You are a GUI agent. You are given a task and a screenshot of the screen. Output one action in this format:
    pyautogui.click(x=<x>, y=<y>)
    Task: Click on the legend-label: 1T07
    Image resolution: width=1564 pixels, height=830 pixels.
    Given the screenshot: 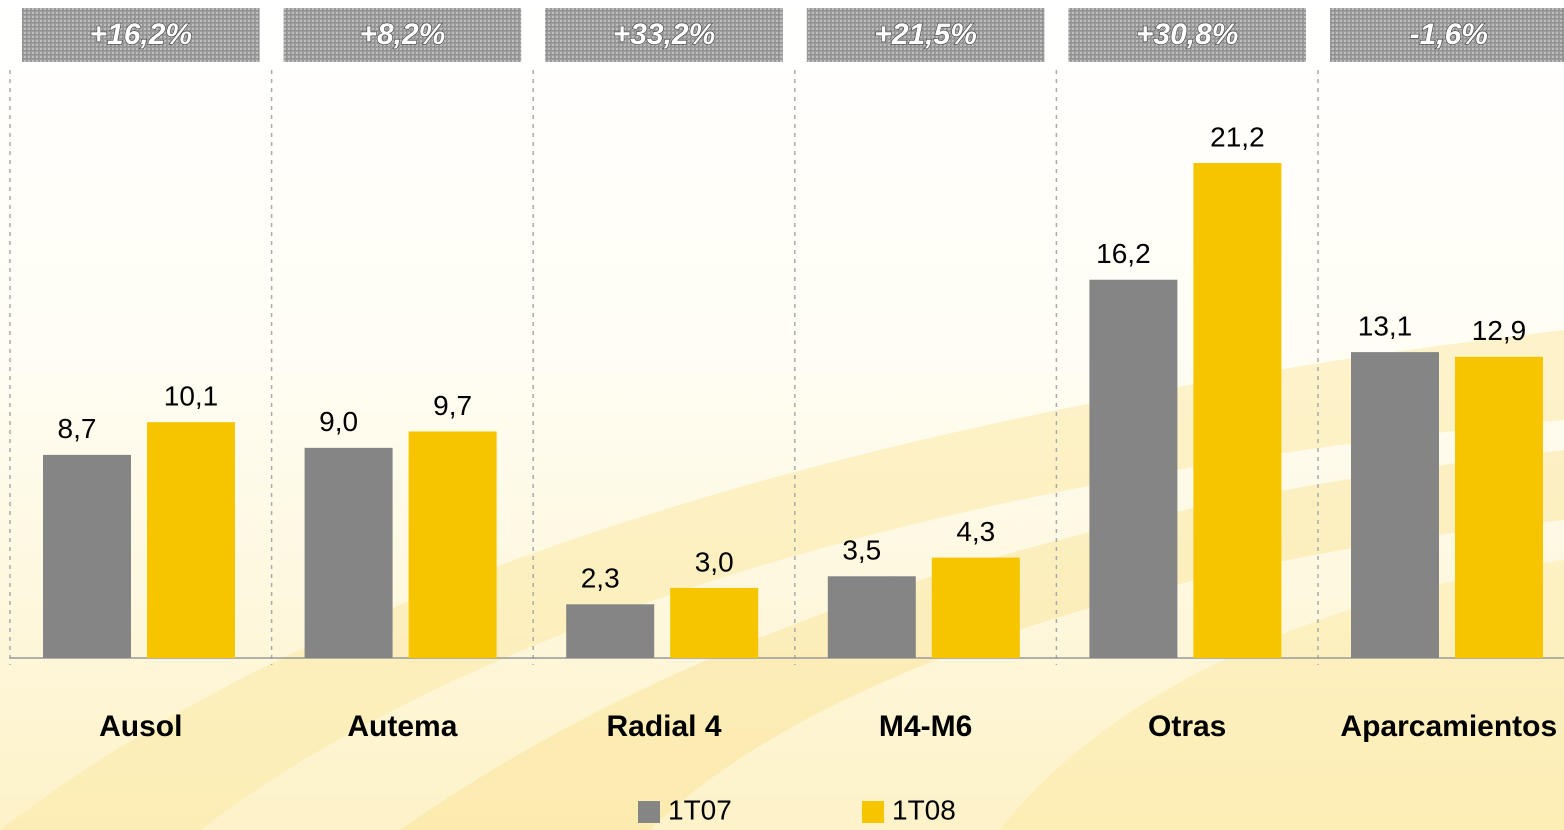 What is the action you would take?
    pyautogui.click(x=700, y=809)
    